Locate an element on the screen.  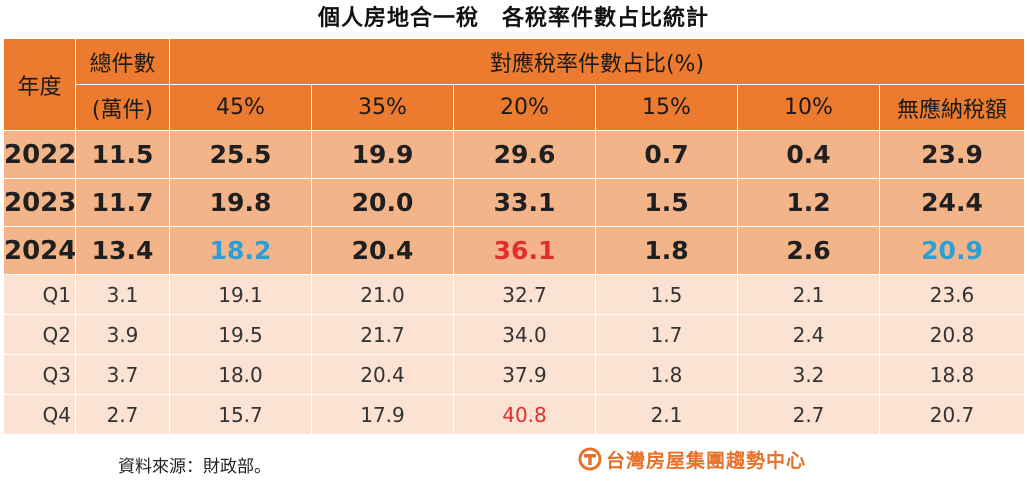
table-row: 2022 11.5 25.5 19.9 29.6 0.7 0.4 23.9 is located at coordinates (514, 154).